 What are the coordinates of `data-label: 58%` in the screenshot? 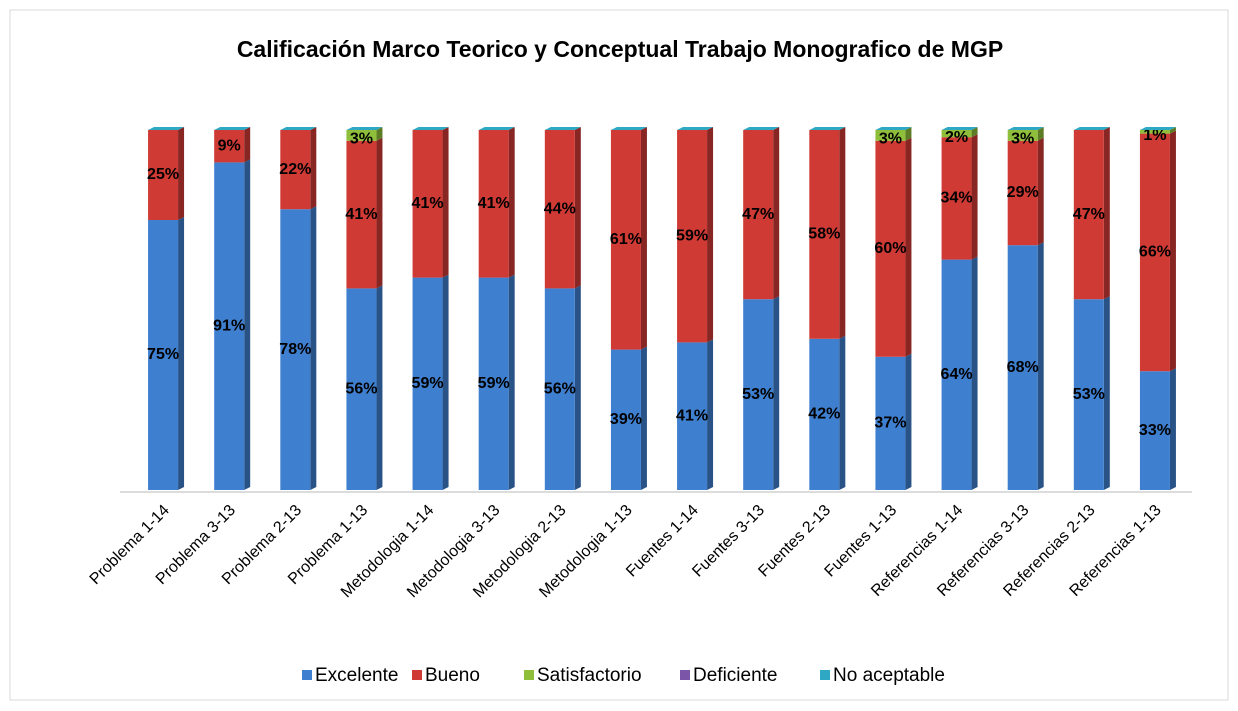 It's located at (824, 234).